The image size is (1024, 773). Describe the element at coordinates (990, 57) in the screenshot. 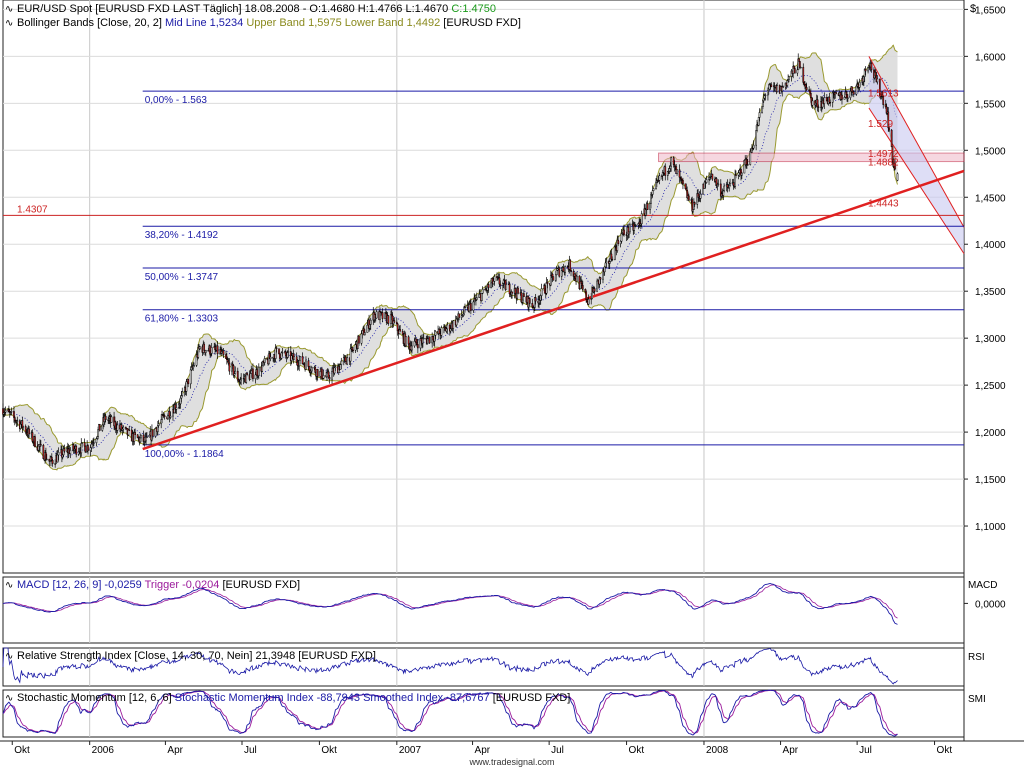

I see `y-tick-label: 1,6000` at that location.